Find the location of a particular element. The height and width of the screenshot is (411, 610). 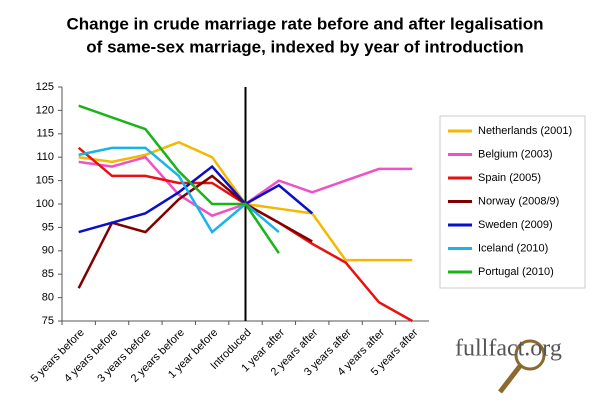

y-tick-label: 95 is located at coordinates (48, 227).